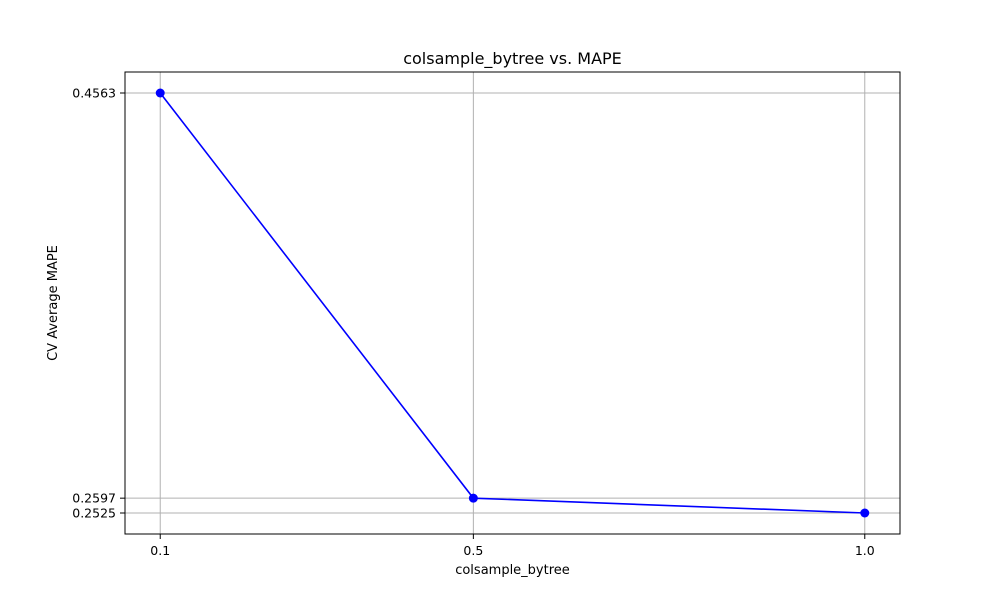 The image size is (1000, 604). Describe the element at coordinates (512, 570) in the screenshot. I see `x-axis-label: colsample_bytree` at that location.